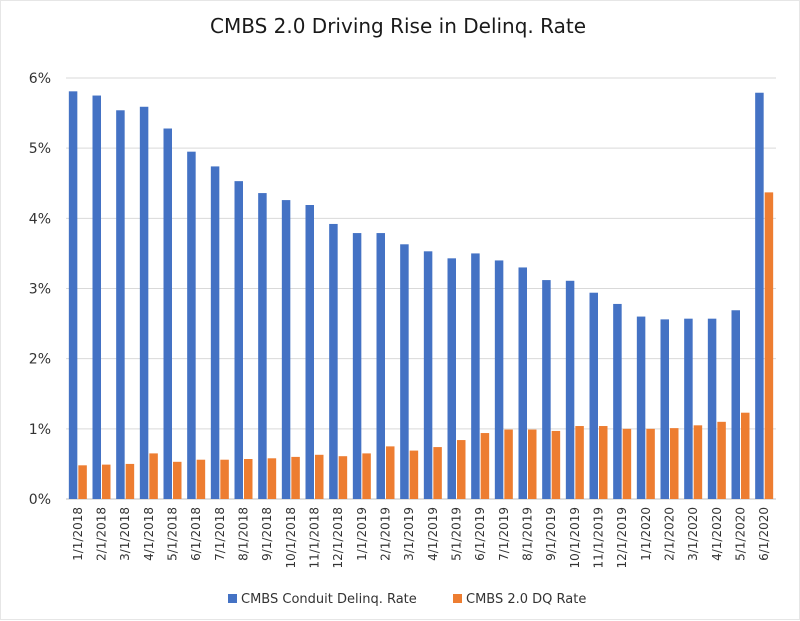 Image resolution: width=800 pixels, height=621 pixels. I want to click on x-tick-label: 1/1/2020, so click(646, 534).